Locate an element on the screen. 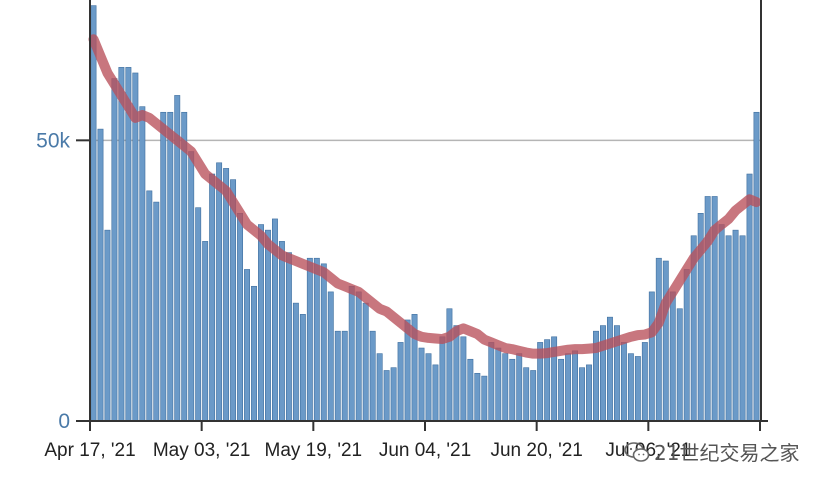  y-axis-ticks: 0 50k is located at coordinates (63, 281).